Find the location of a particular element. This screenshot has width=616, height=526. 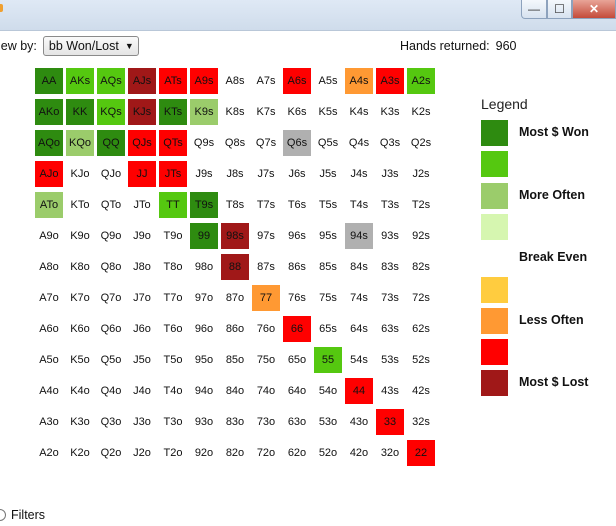

hand-cell-a8s: A8s is located at coordinates (235, 81).